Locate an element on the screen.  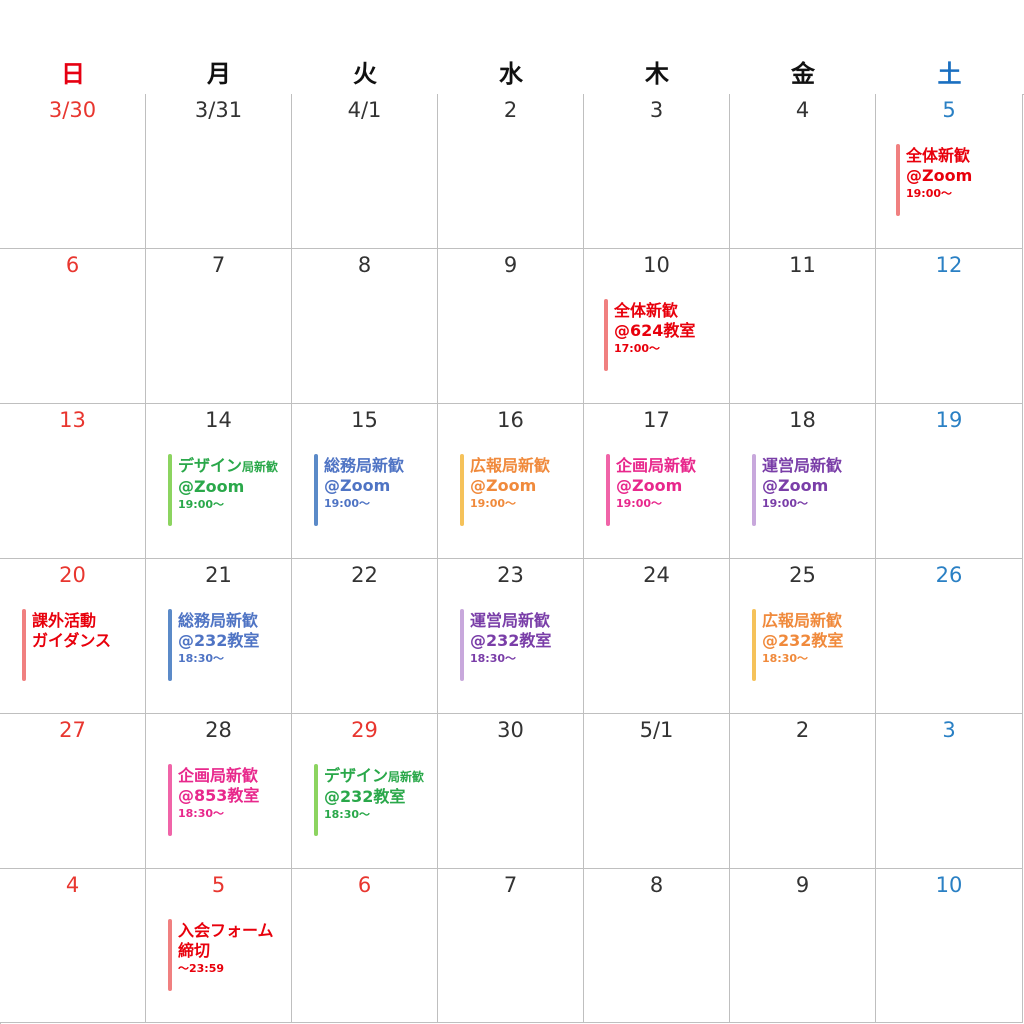
day-cell: 16 広報局新歓 @Zoom 19:00〜 is located at coordinates (511, 481).